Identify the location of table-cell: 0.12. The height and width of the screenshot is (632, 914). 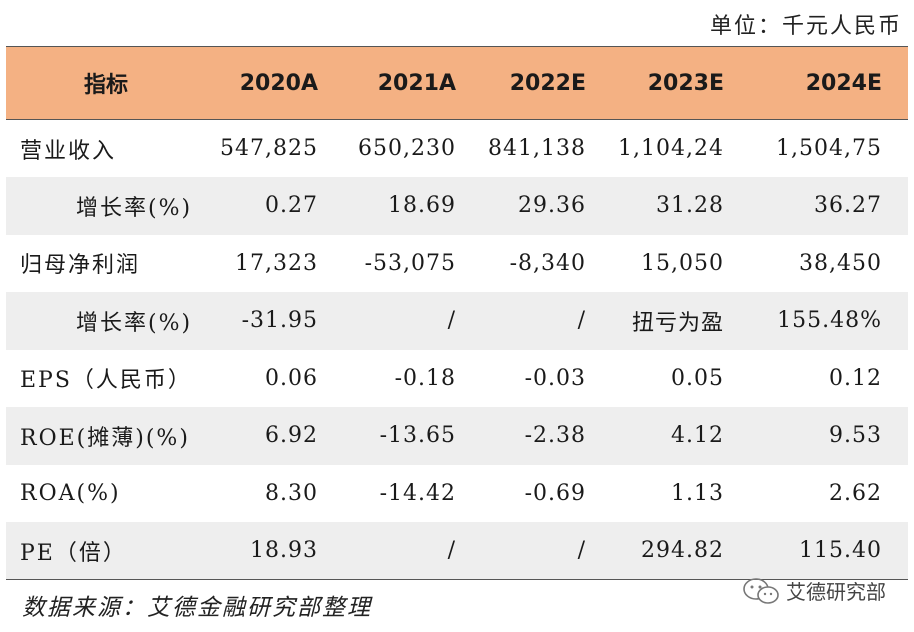
(855, 378).